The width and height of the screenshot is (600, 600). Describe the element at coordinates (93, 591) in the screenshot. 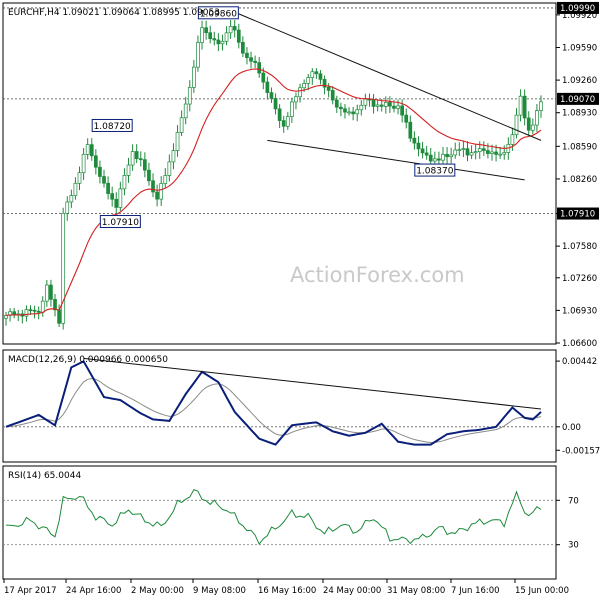

I see `x-axis-tick-label: 24 Apr 16:00` at that location.